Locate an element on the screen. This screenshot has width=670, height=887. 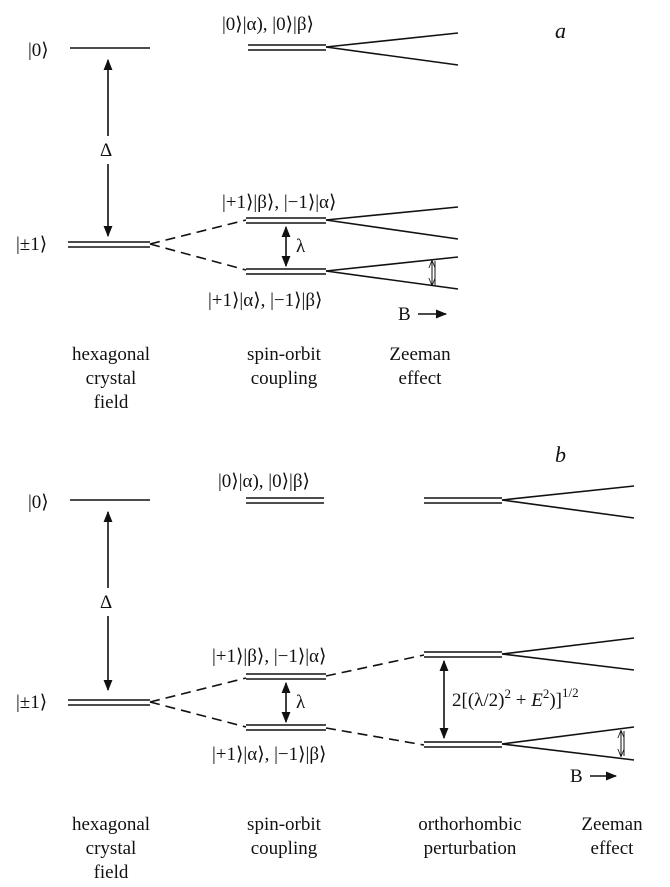
panel-b-zeeman-lower-down is located at coordinates (568, 752).